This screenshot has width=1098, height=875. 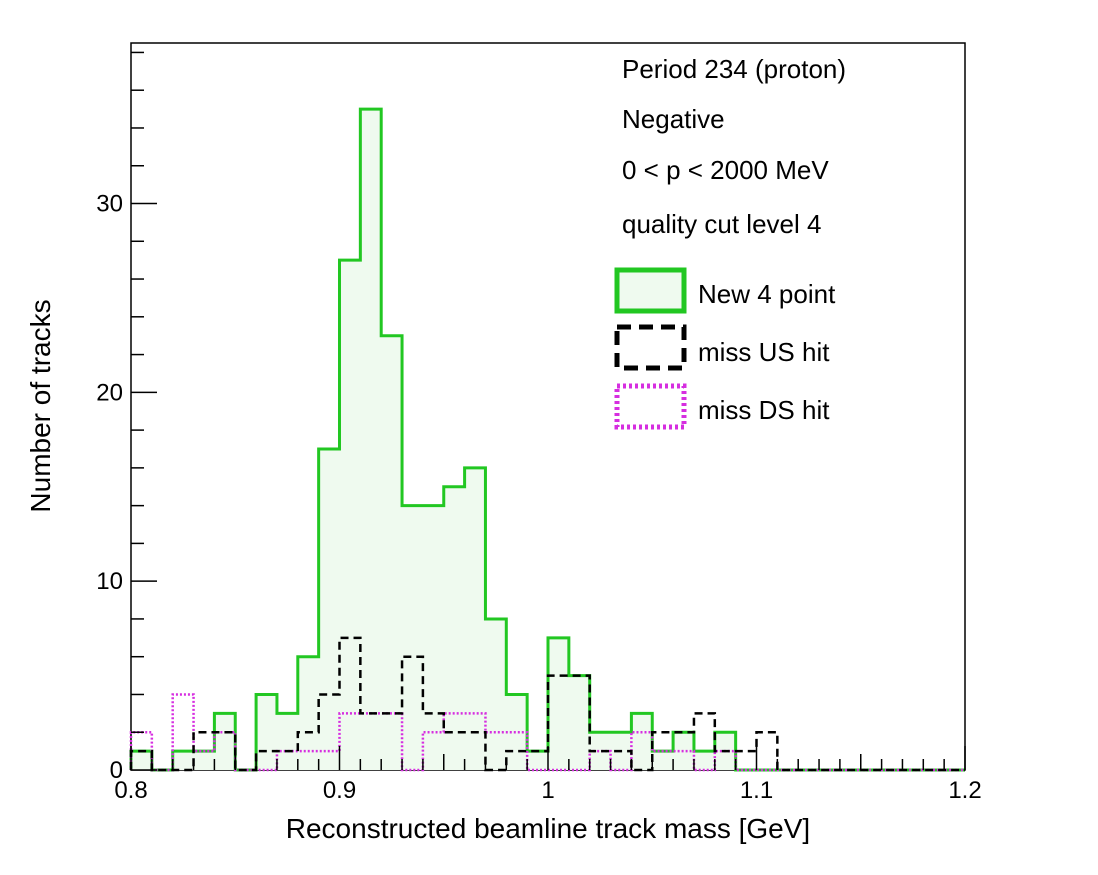 I want to click on legend: New 4 point miss US hit miss DS hit, so click(x=725, y=348).